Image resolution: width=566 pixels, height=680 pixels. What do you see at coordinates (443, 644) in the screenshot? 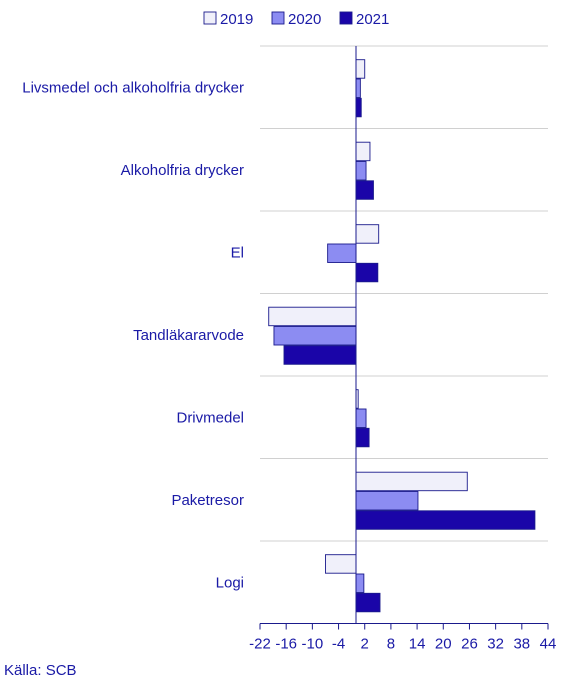
I see `x-tick-label: 20` at bounding box center [443, 644].